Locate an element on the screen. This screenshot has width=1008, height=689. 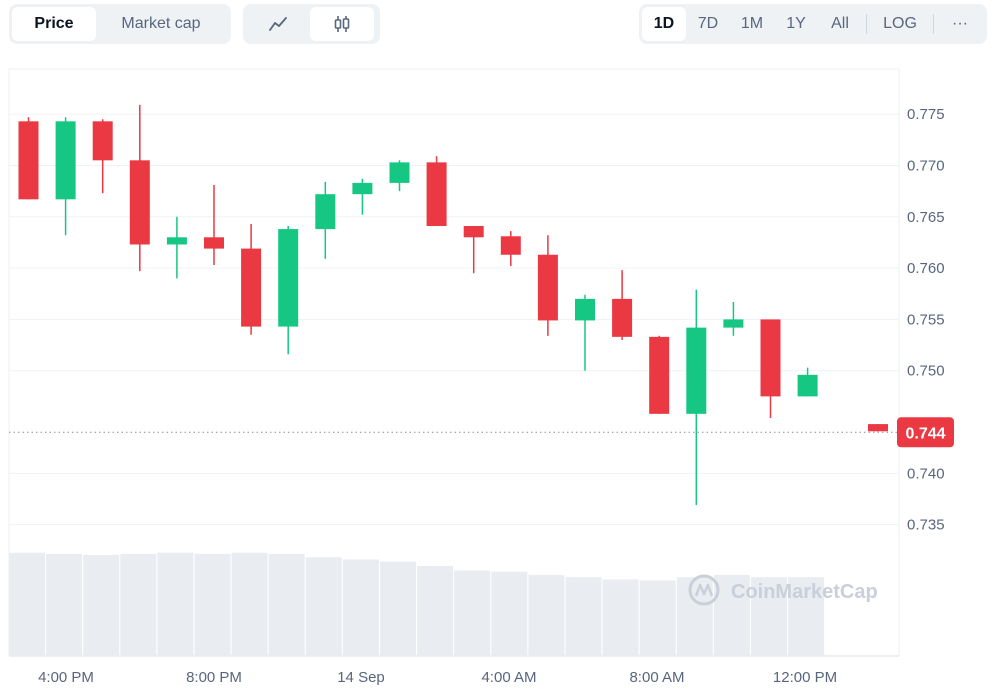
candlestick-icon is located at coordinates (342, 24).